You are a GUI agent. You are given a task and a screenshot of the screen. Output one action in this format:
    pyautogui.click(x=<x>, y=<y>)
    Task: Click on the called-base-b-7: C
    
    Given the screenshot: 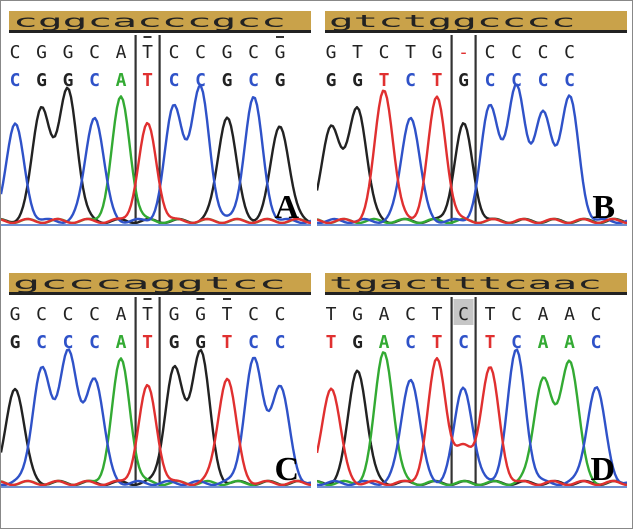 What is the action you would take?
    pyautogui.click(x=516, y=80)
    